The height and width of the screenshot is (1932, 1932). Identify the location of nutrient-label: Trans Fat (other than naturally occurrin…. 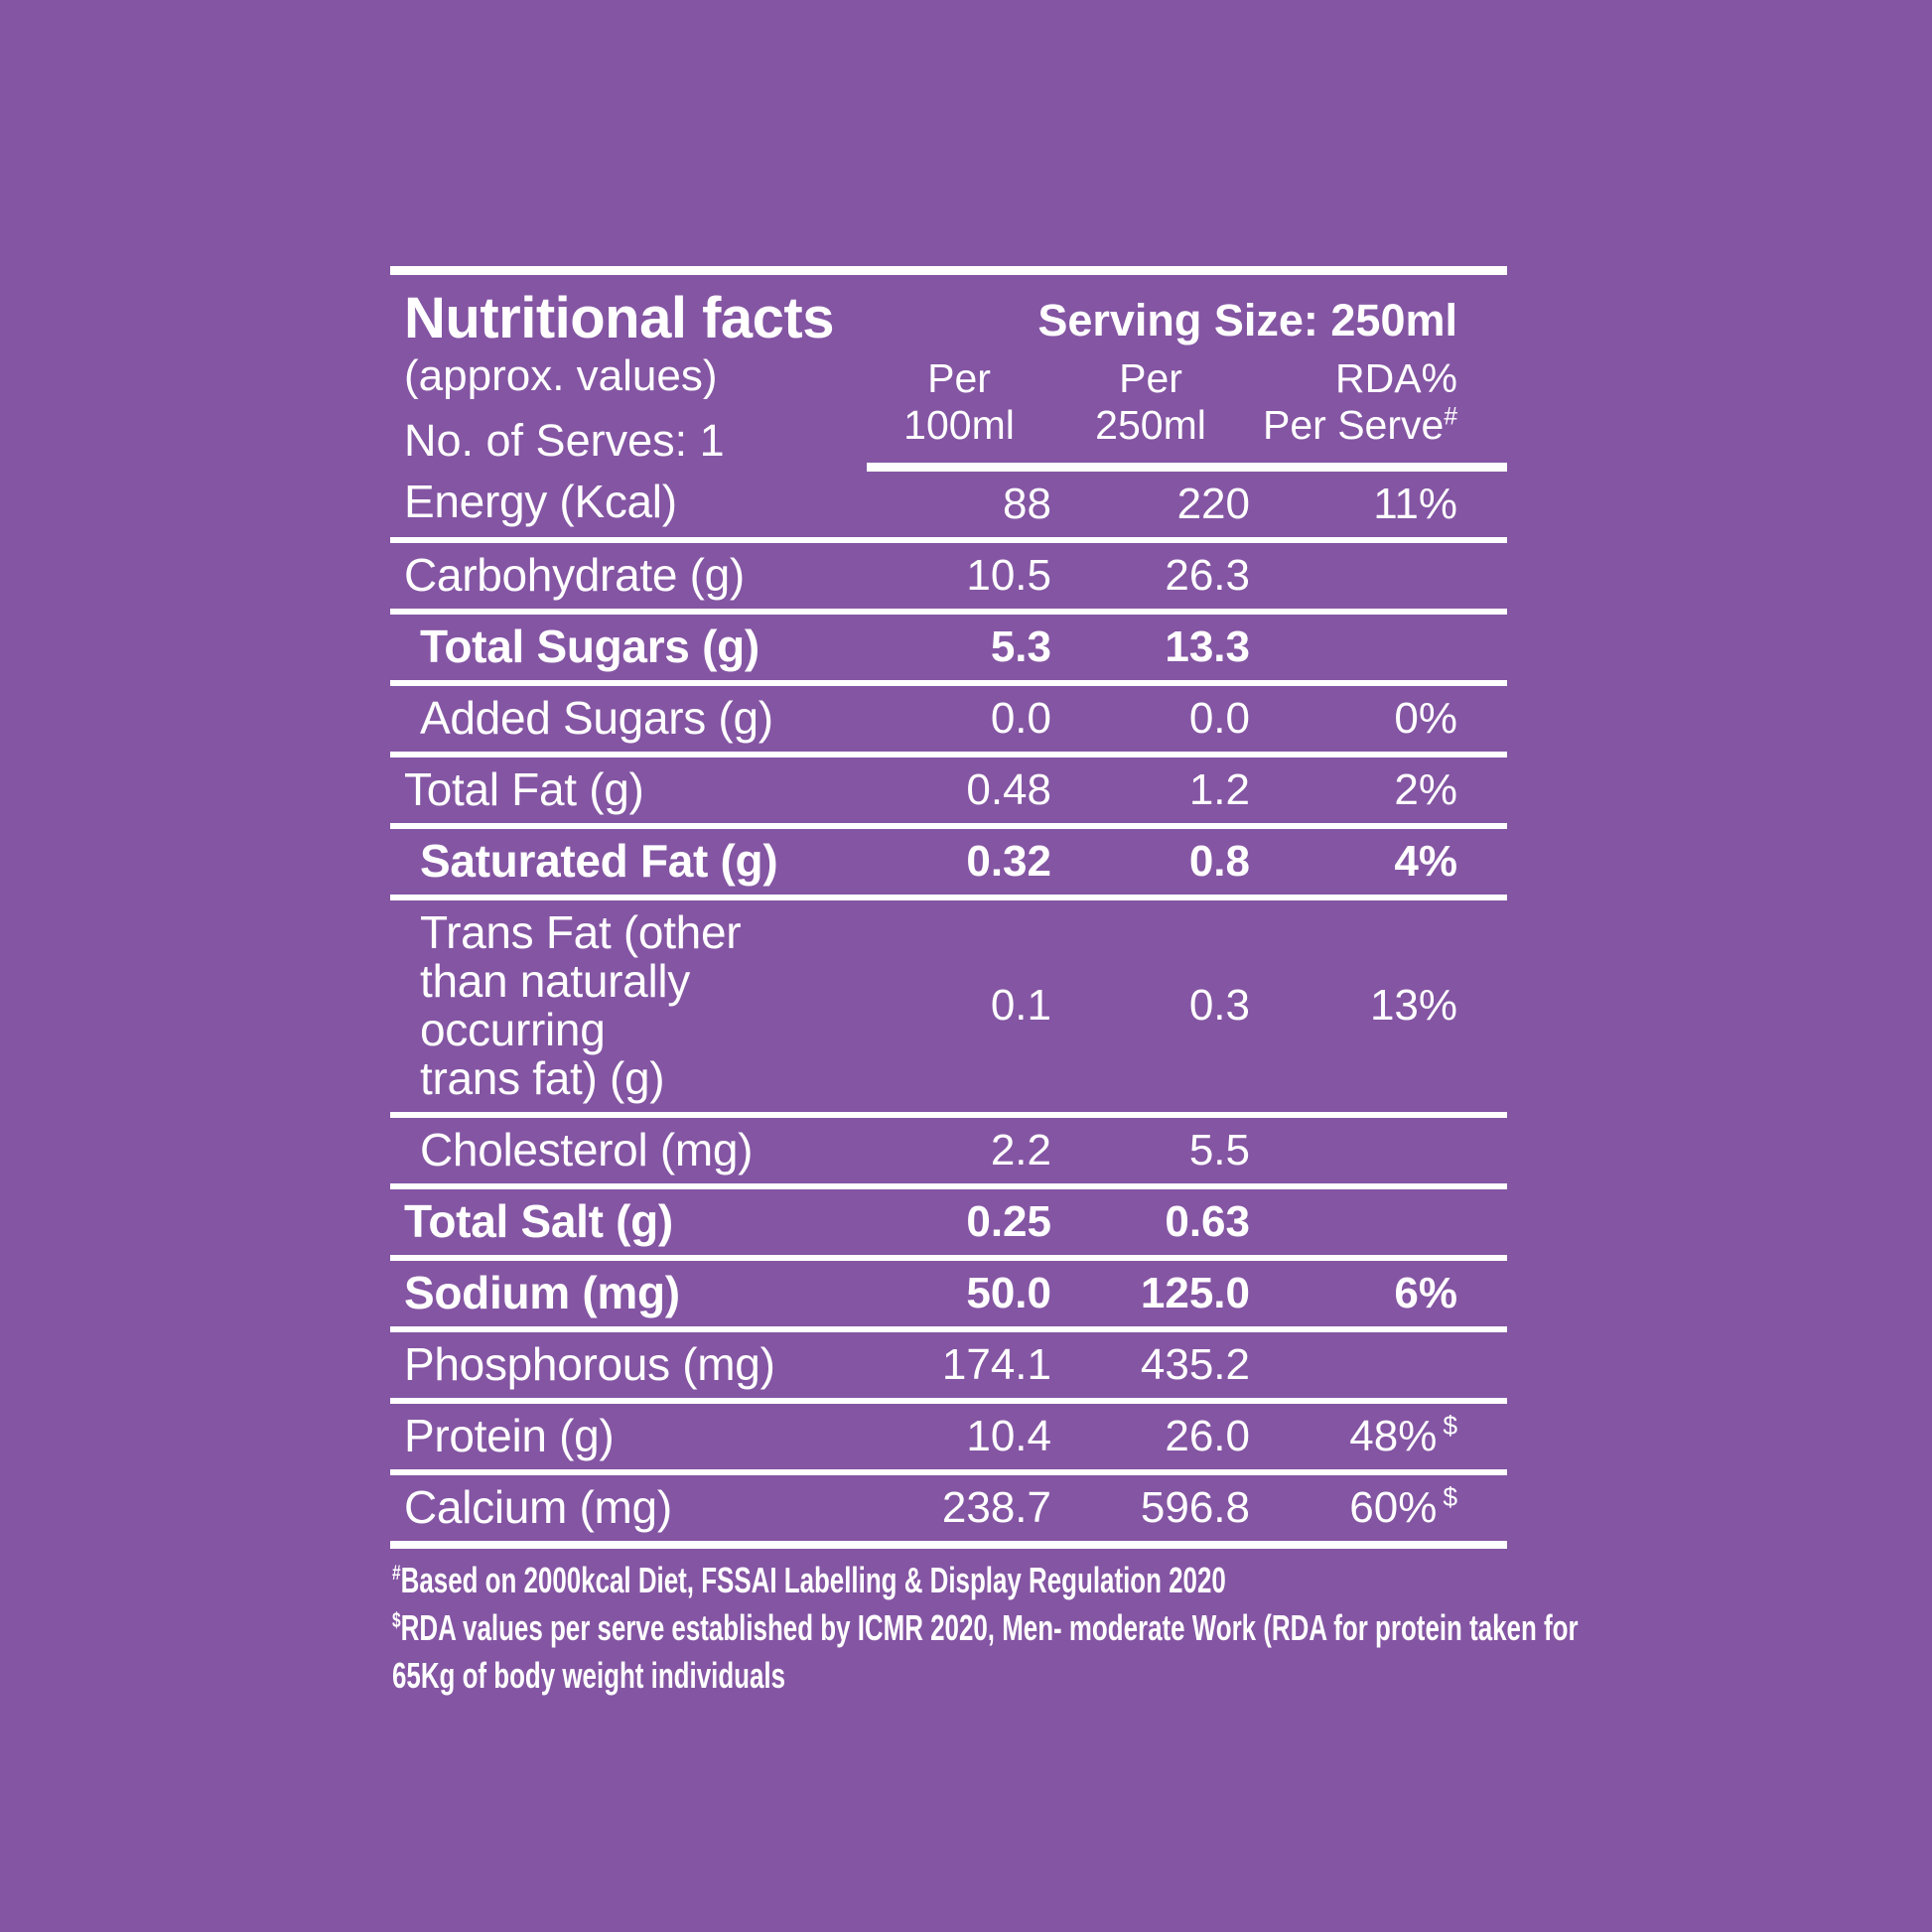
(581, 1005).